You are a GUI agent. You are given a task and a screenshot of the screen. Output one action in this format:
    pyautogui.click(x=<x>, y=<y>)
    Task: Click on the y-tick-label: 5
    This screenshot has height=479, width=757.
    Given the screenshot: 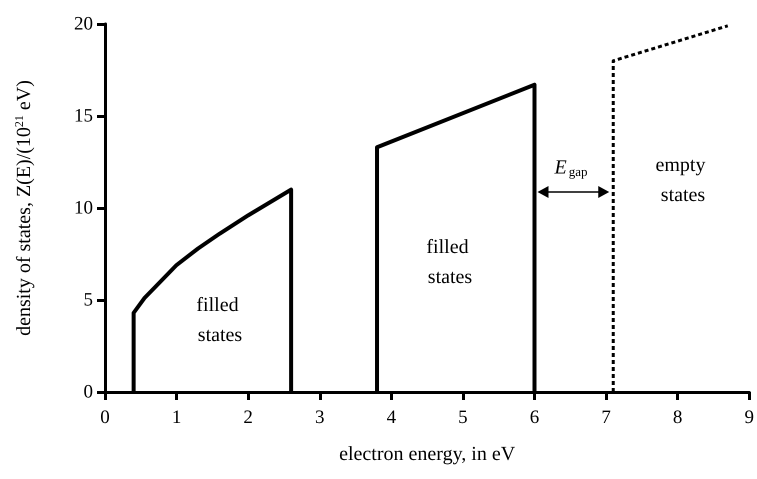 What is the action you would take?
    pyautogui.click(x=88, y=300)
    